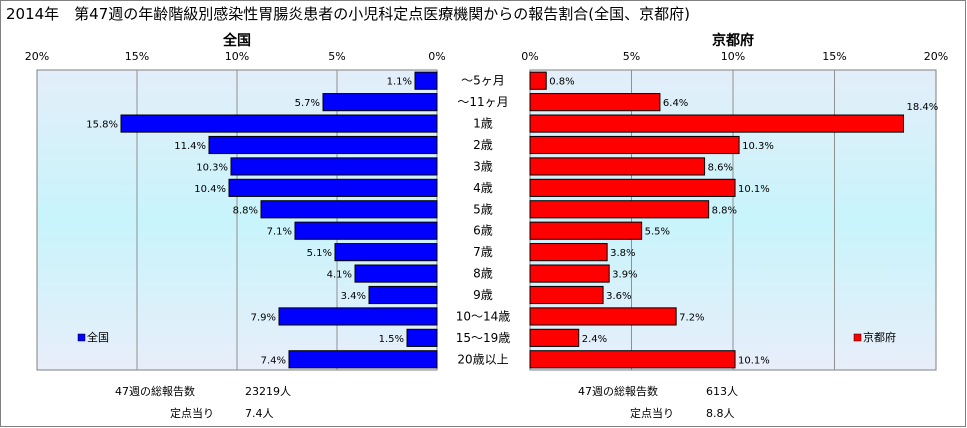  I want to click on right-data-label: 0.8%, so click(561, 82).